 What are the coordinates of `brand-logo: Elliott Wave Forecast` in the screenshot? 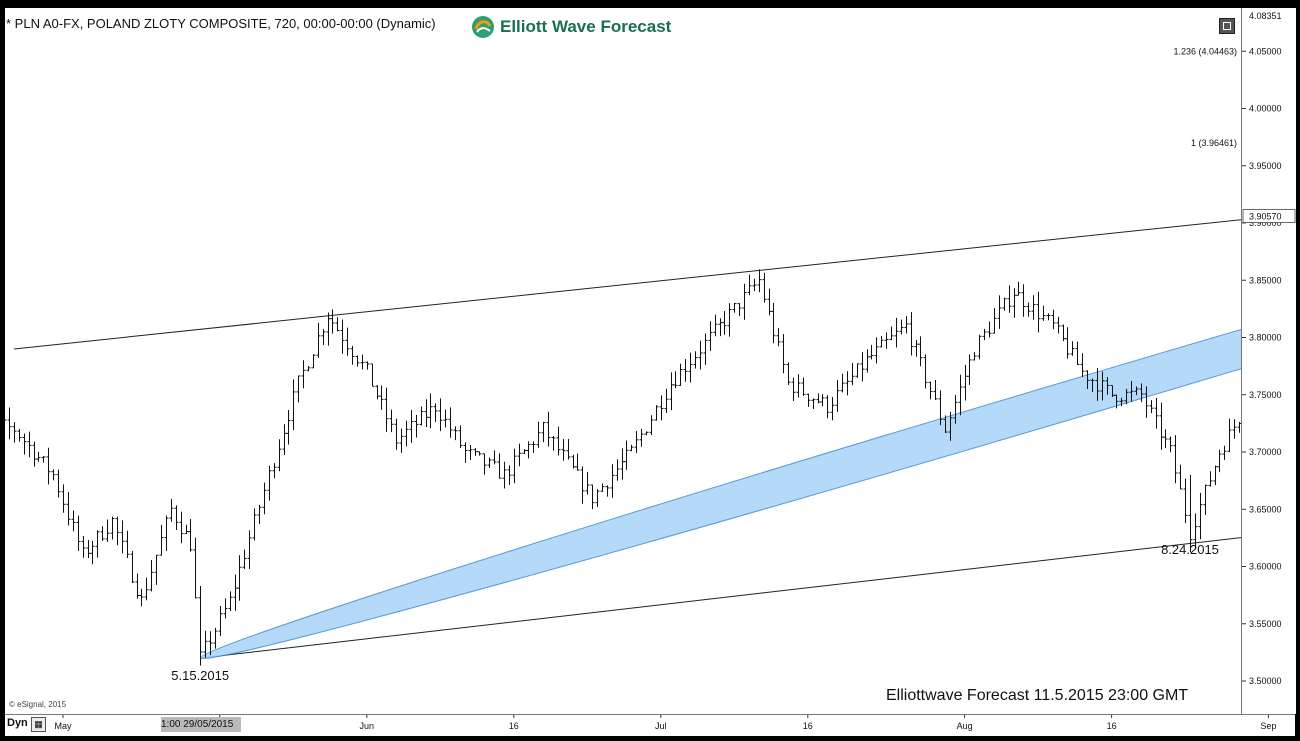 It's located at (570, 27).